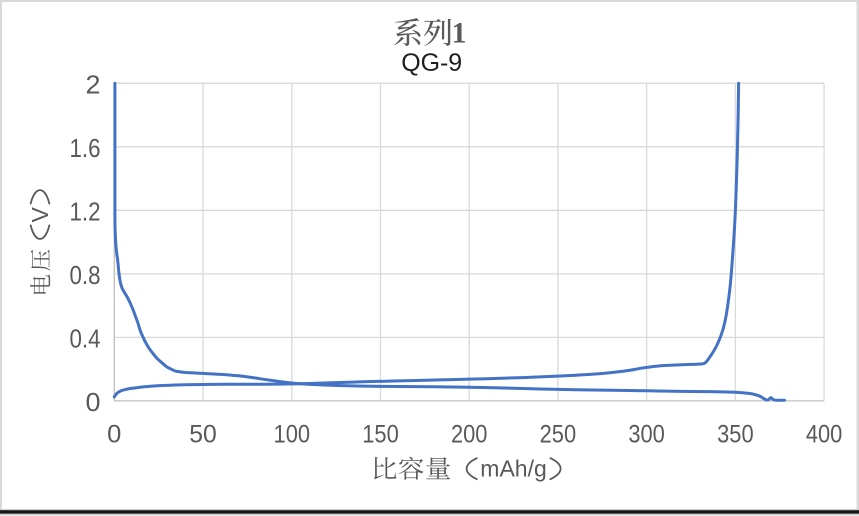 The width and height of the screenshot is (859, 516). I want to click on svg-text: 250, so click(558, 434).